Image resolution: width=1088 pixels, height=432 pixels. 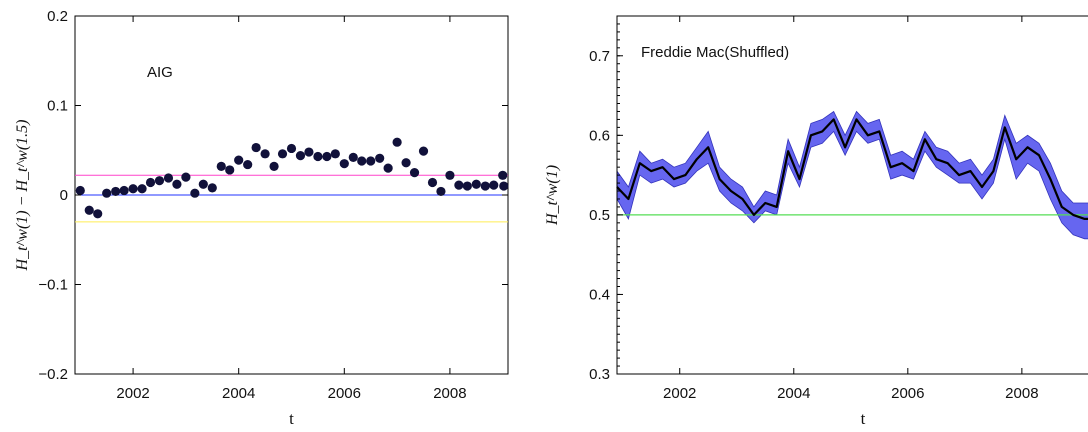 What do you see at coordinates (863, 418) in the screenshot?
I see `freddie-mac-x-axis-label: t` at bounding box center [863, 418].